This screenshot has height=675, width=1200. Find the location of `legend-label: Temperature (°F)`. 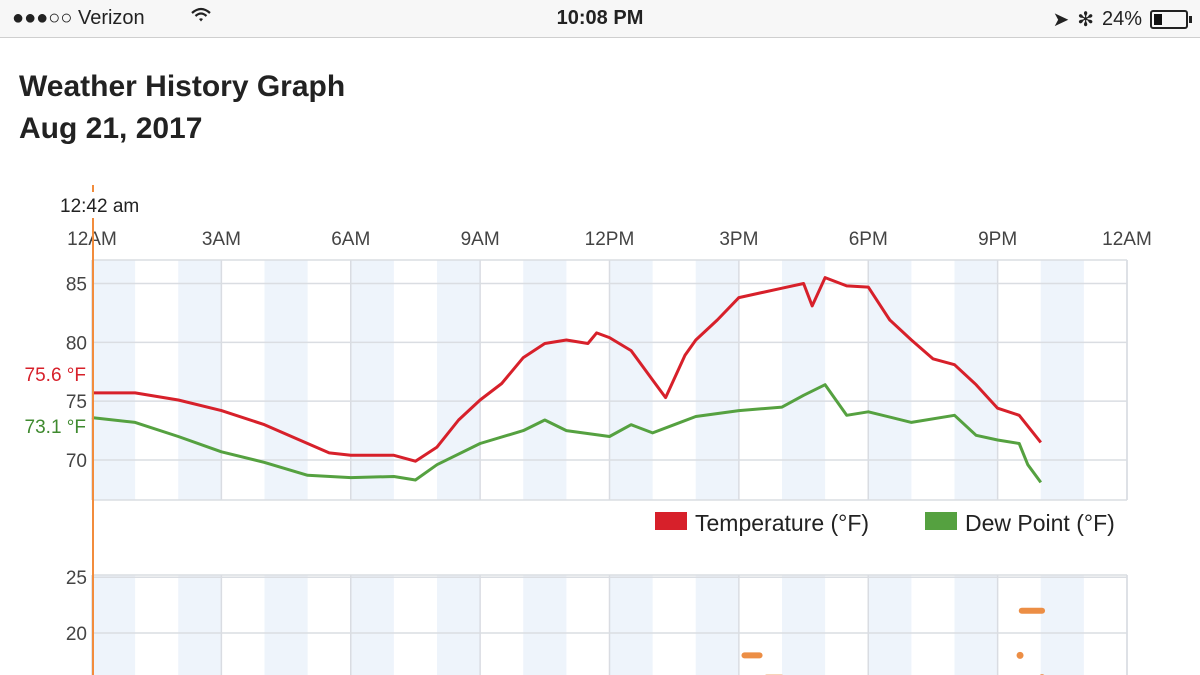

legend-label: Temperature (°F) is located at coordinates (782, 523).